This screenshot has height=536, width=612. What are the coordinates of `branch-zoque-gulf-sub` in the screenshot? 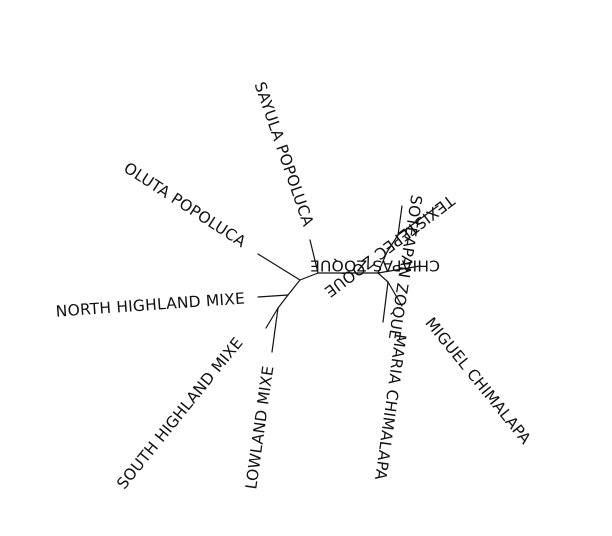 It's located at (392, 243).